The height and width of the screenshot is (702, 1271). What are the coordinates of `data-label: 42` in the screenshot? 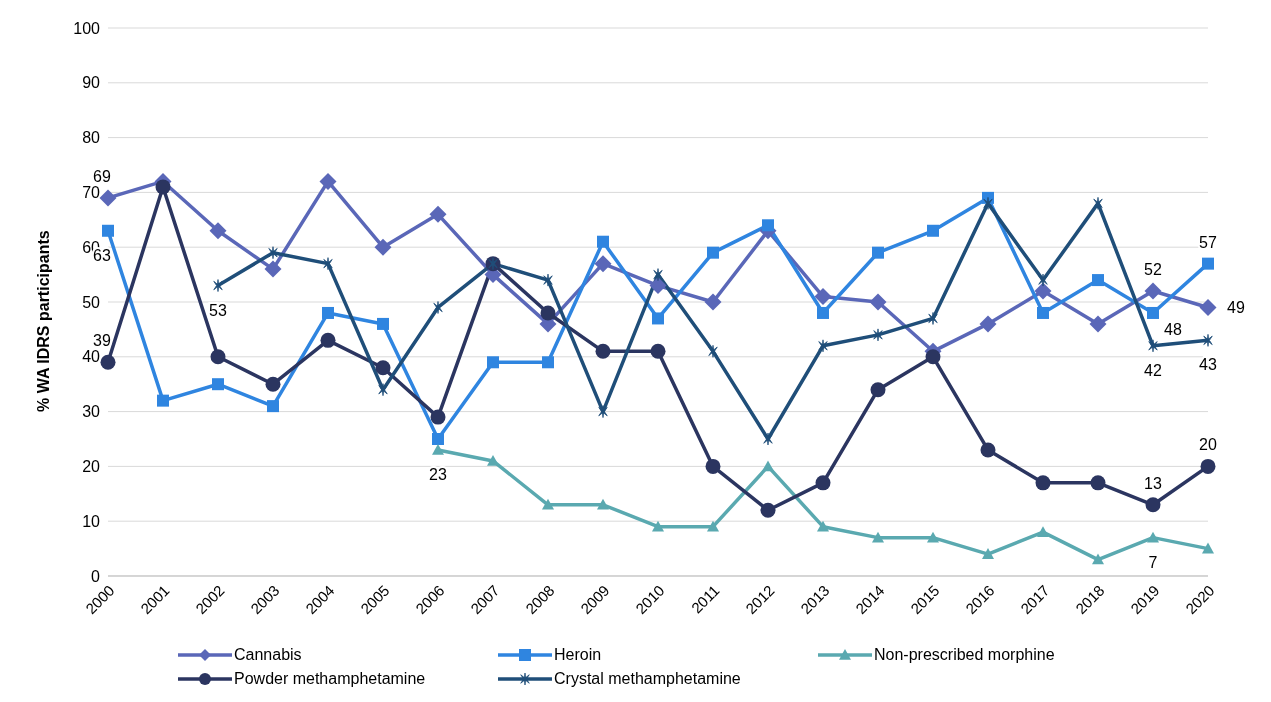 It's located at (1153, 370).